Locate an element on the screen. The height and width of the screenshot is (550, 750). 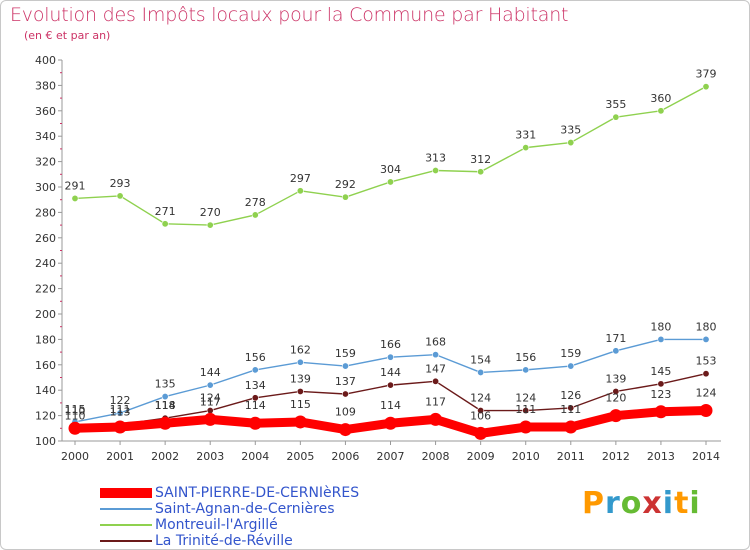
x-tick-label: 2003 is located at coordinates (210, 456).